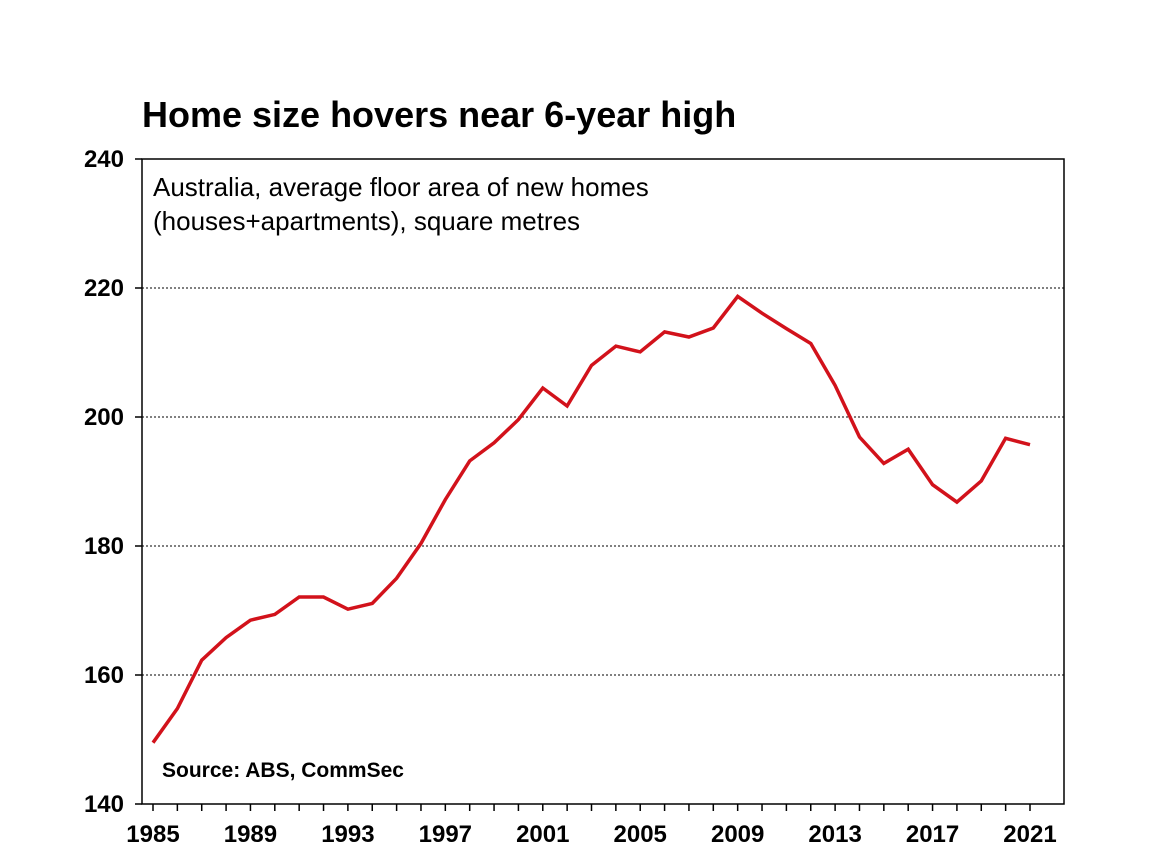  I want to click on data-point-2001, so click(543, 388).